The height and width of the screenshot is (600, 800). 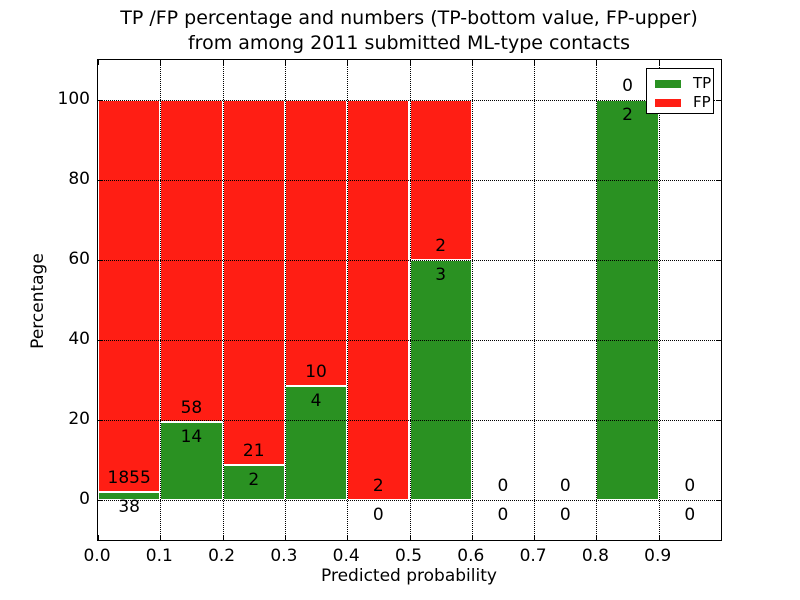 What do you see at coordinates (441, 275) in the screenshot?
I see `tp-count-label: 3` at bounding box center [441, 275].